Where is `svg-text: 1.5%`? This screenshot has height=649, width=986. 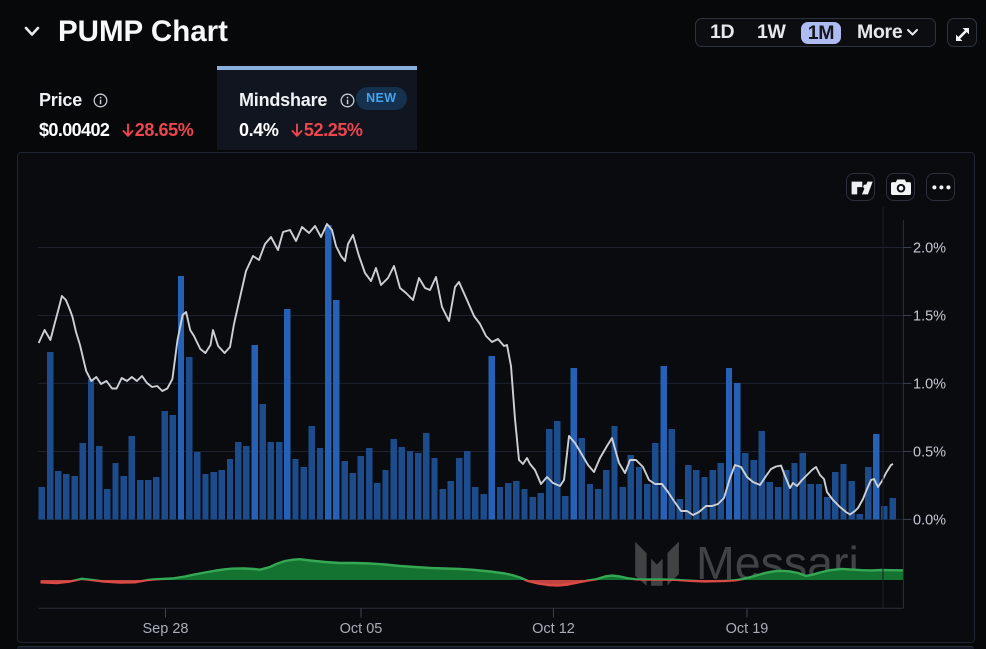 svg-text: 1.5% is located at coordinates (929, 317).